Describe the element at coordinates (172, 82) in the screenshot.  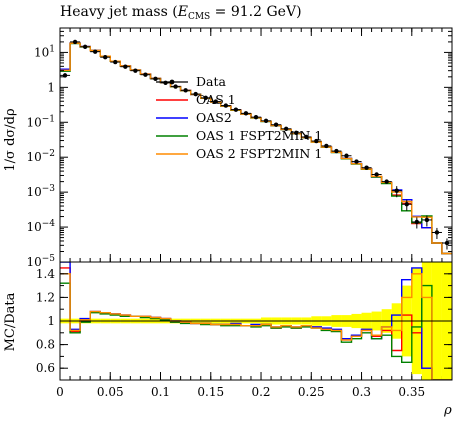
I see `legend-data-marker` at that location.